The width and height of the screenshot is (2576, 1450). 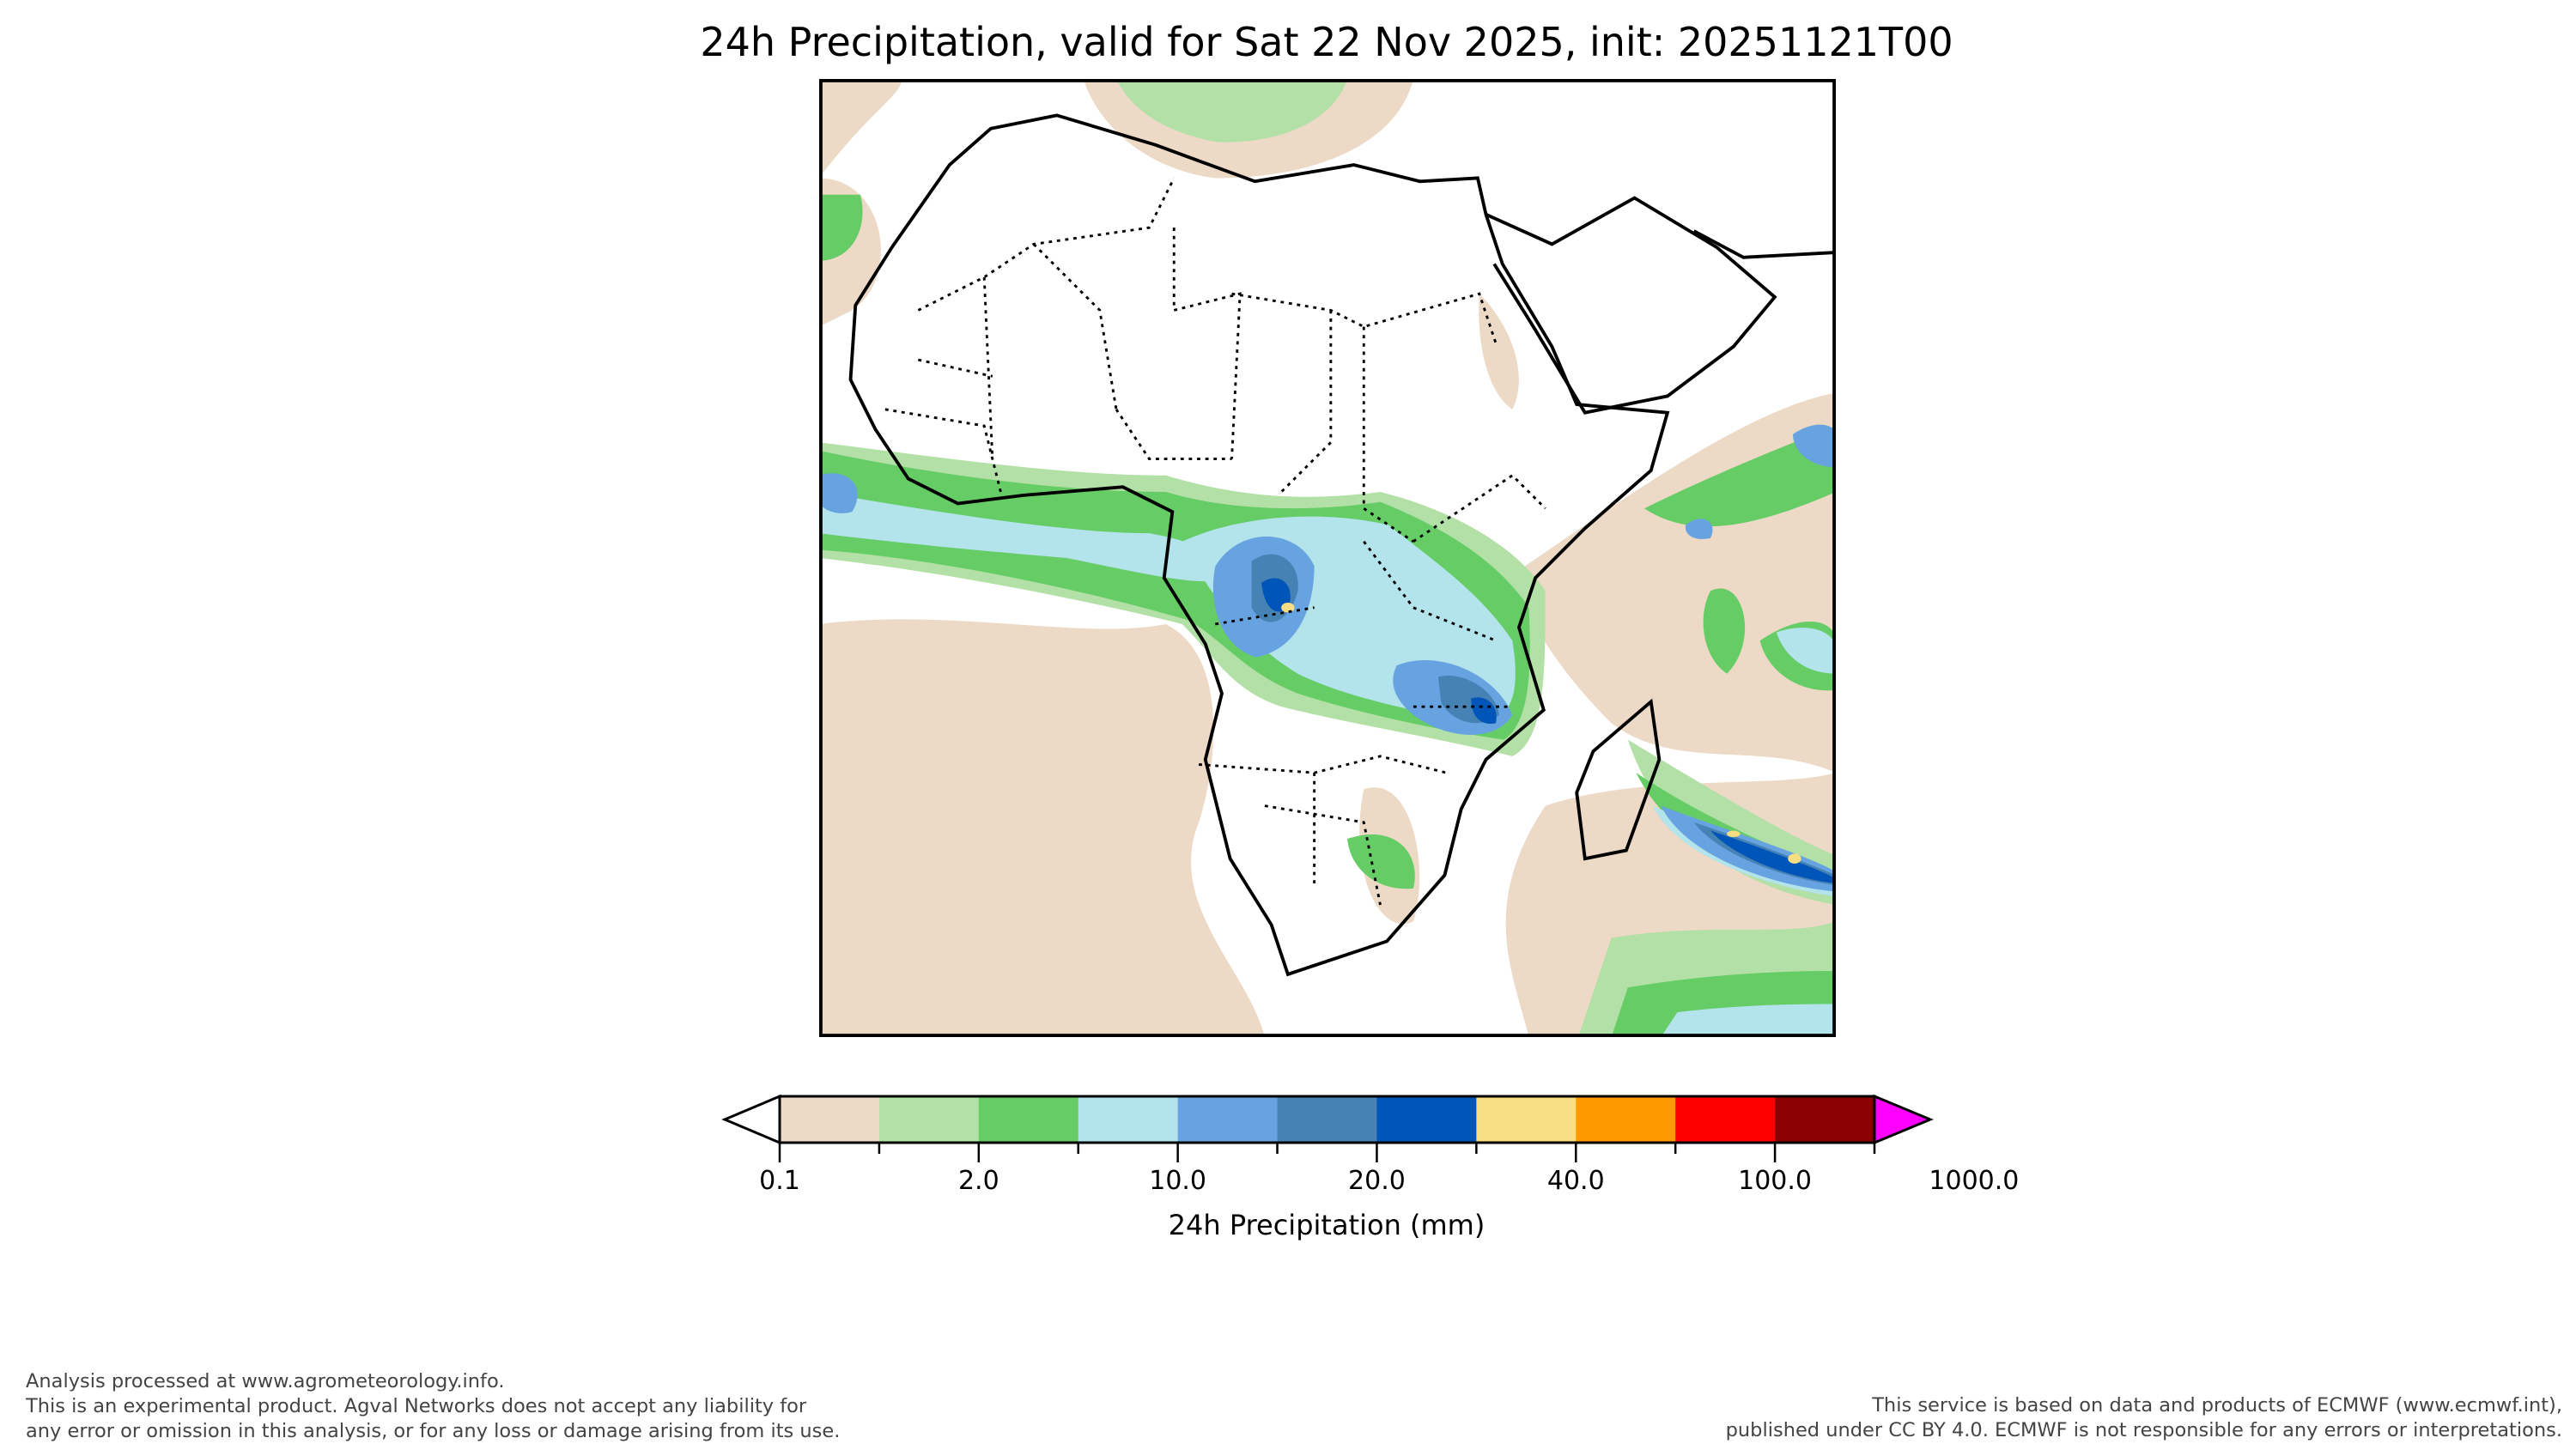 I want to click on colorbar-label: 24h Precipitation (mm), so click(x=1327, y=1225).